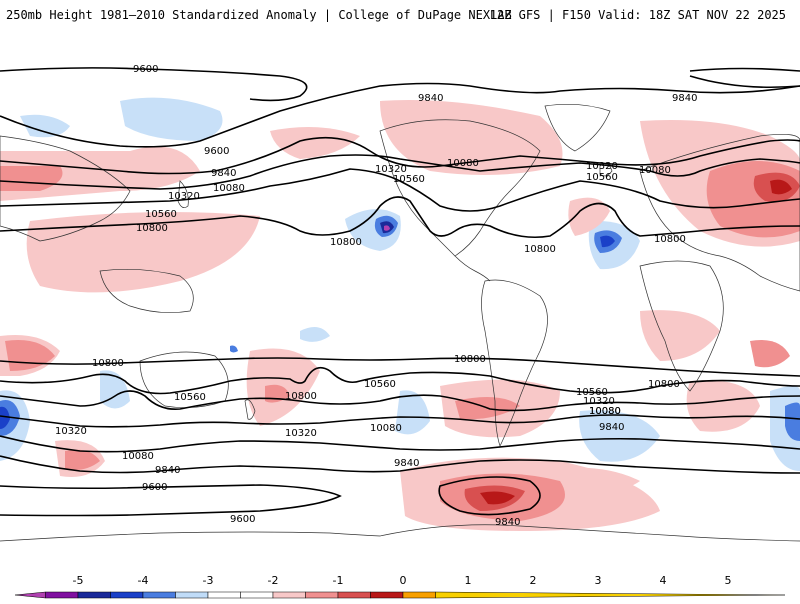  I want to click on colorbar-tick-label: 5, so click(728, 580).